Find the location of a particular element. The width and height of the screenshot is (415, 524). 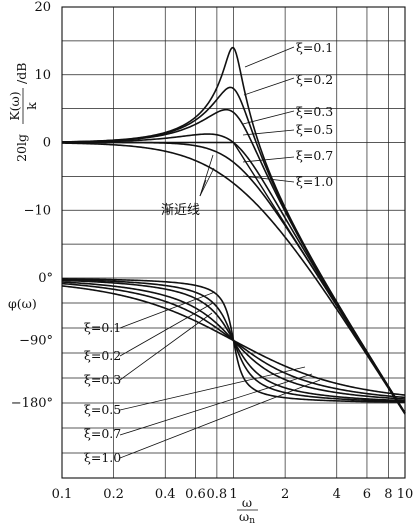

magnitude-tick-label: 20 is located at coordinates (42, 7).